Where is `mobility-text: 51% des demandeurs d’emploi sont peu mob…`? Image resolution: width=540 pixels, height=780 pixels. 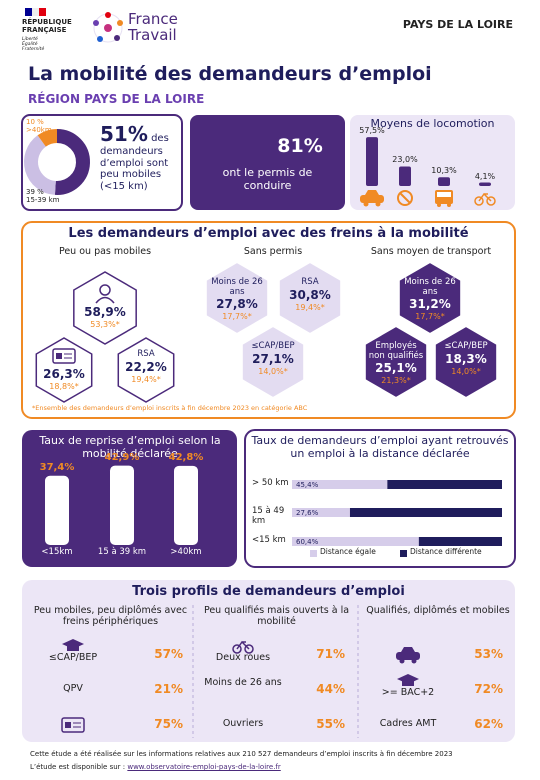
mobility-text: 51% des demandeurs d’emploi sont peu mob… is located at coordinates (140, 157).